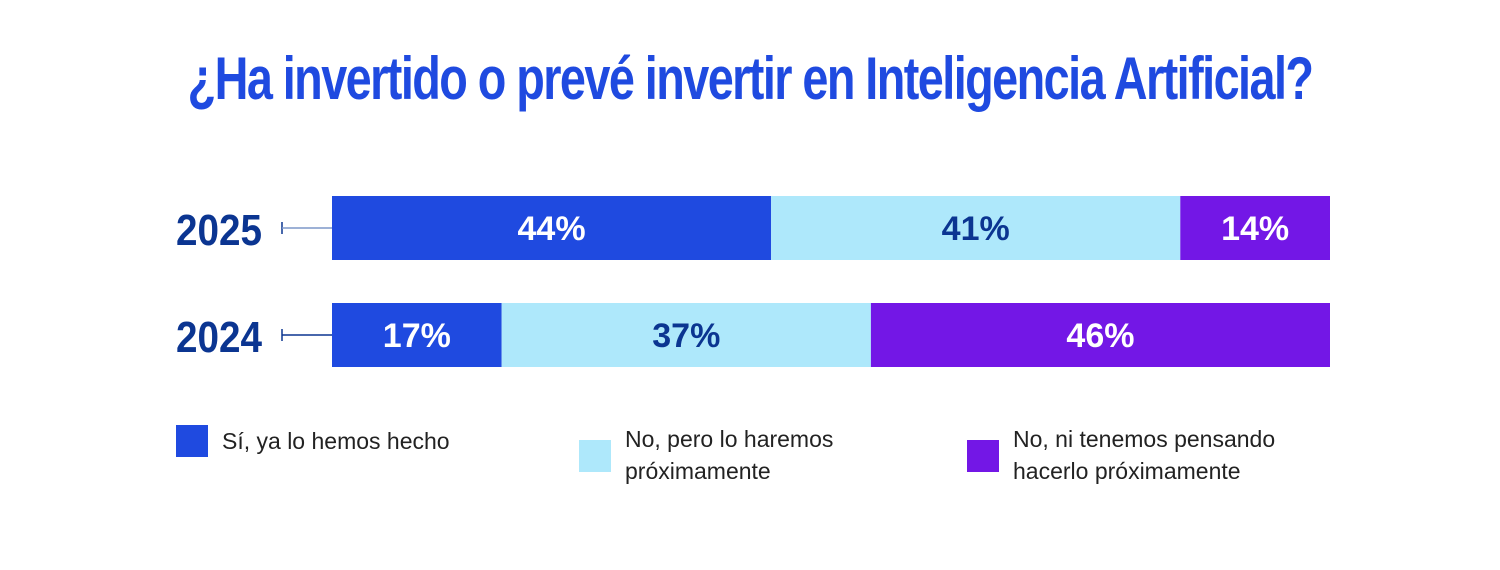 The image size is (1500, 570). I want to click on data-label: 37%, so click(686, 336).